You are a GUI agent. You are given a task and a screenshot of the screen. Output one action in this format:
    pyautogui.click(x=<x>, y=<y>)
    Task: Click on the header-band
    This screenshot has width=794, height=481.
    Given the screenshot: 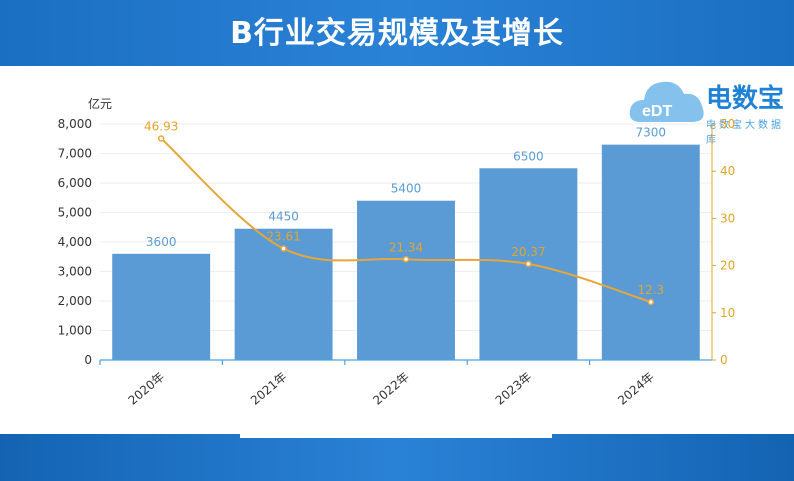 What is the action you would take?
    pyautogui.click(x=397, y=33)
    